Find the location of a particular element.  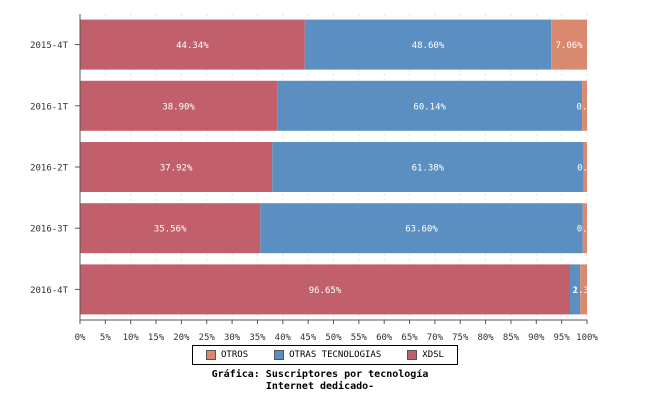

x-tick-label: 25% is located at coordinates (207, 338).